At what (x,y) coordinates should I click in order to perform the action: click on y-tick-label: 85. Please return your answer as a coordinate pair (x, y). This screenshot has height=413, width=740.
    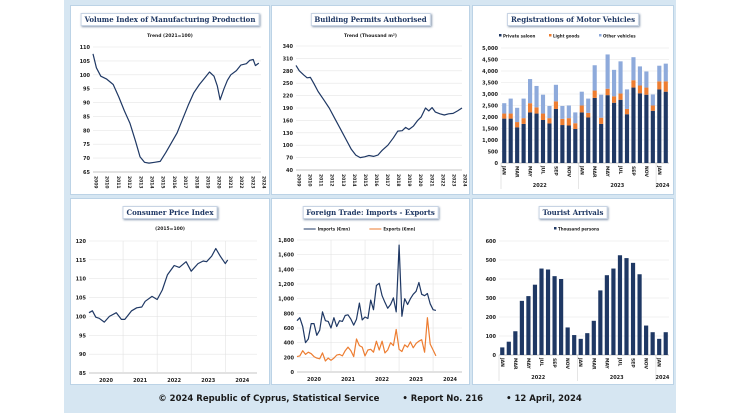
    Looking at the image, I should click on (82, 374).